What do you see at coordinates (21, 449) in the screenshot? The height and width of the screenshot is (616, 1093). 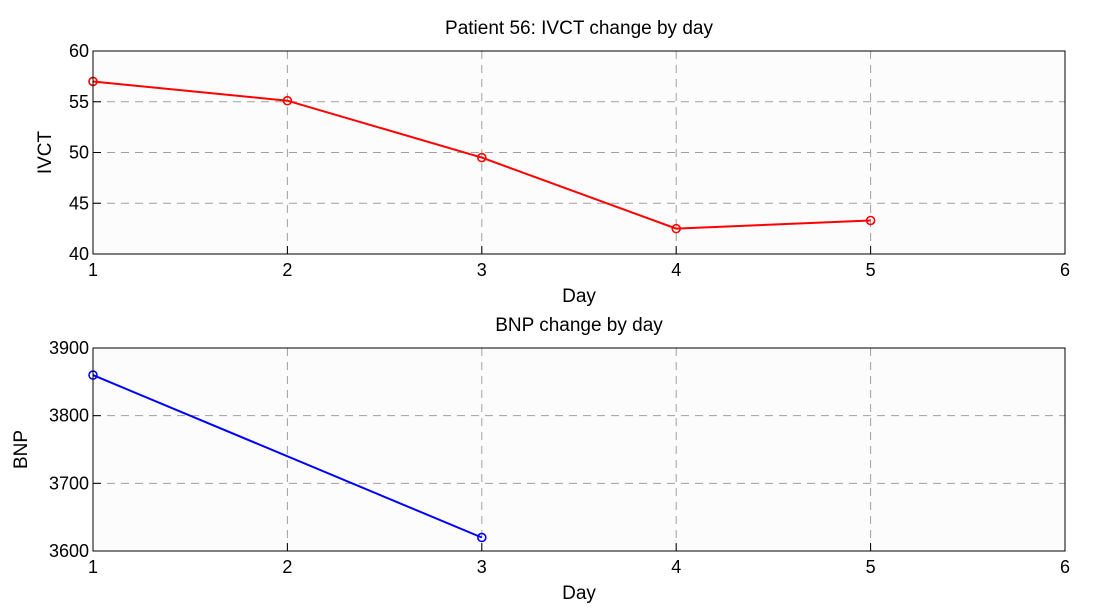 I see `bnp-y-axis-label: BNP` at bounding box center [21, 449].